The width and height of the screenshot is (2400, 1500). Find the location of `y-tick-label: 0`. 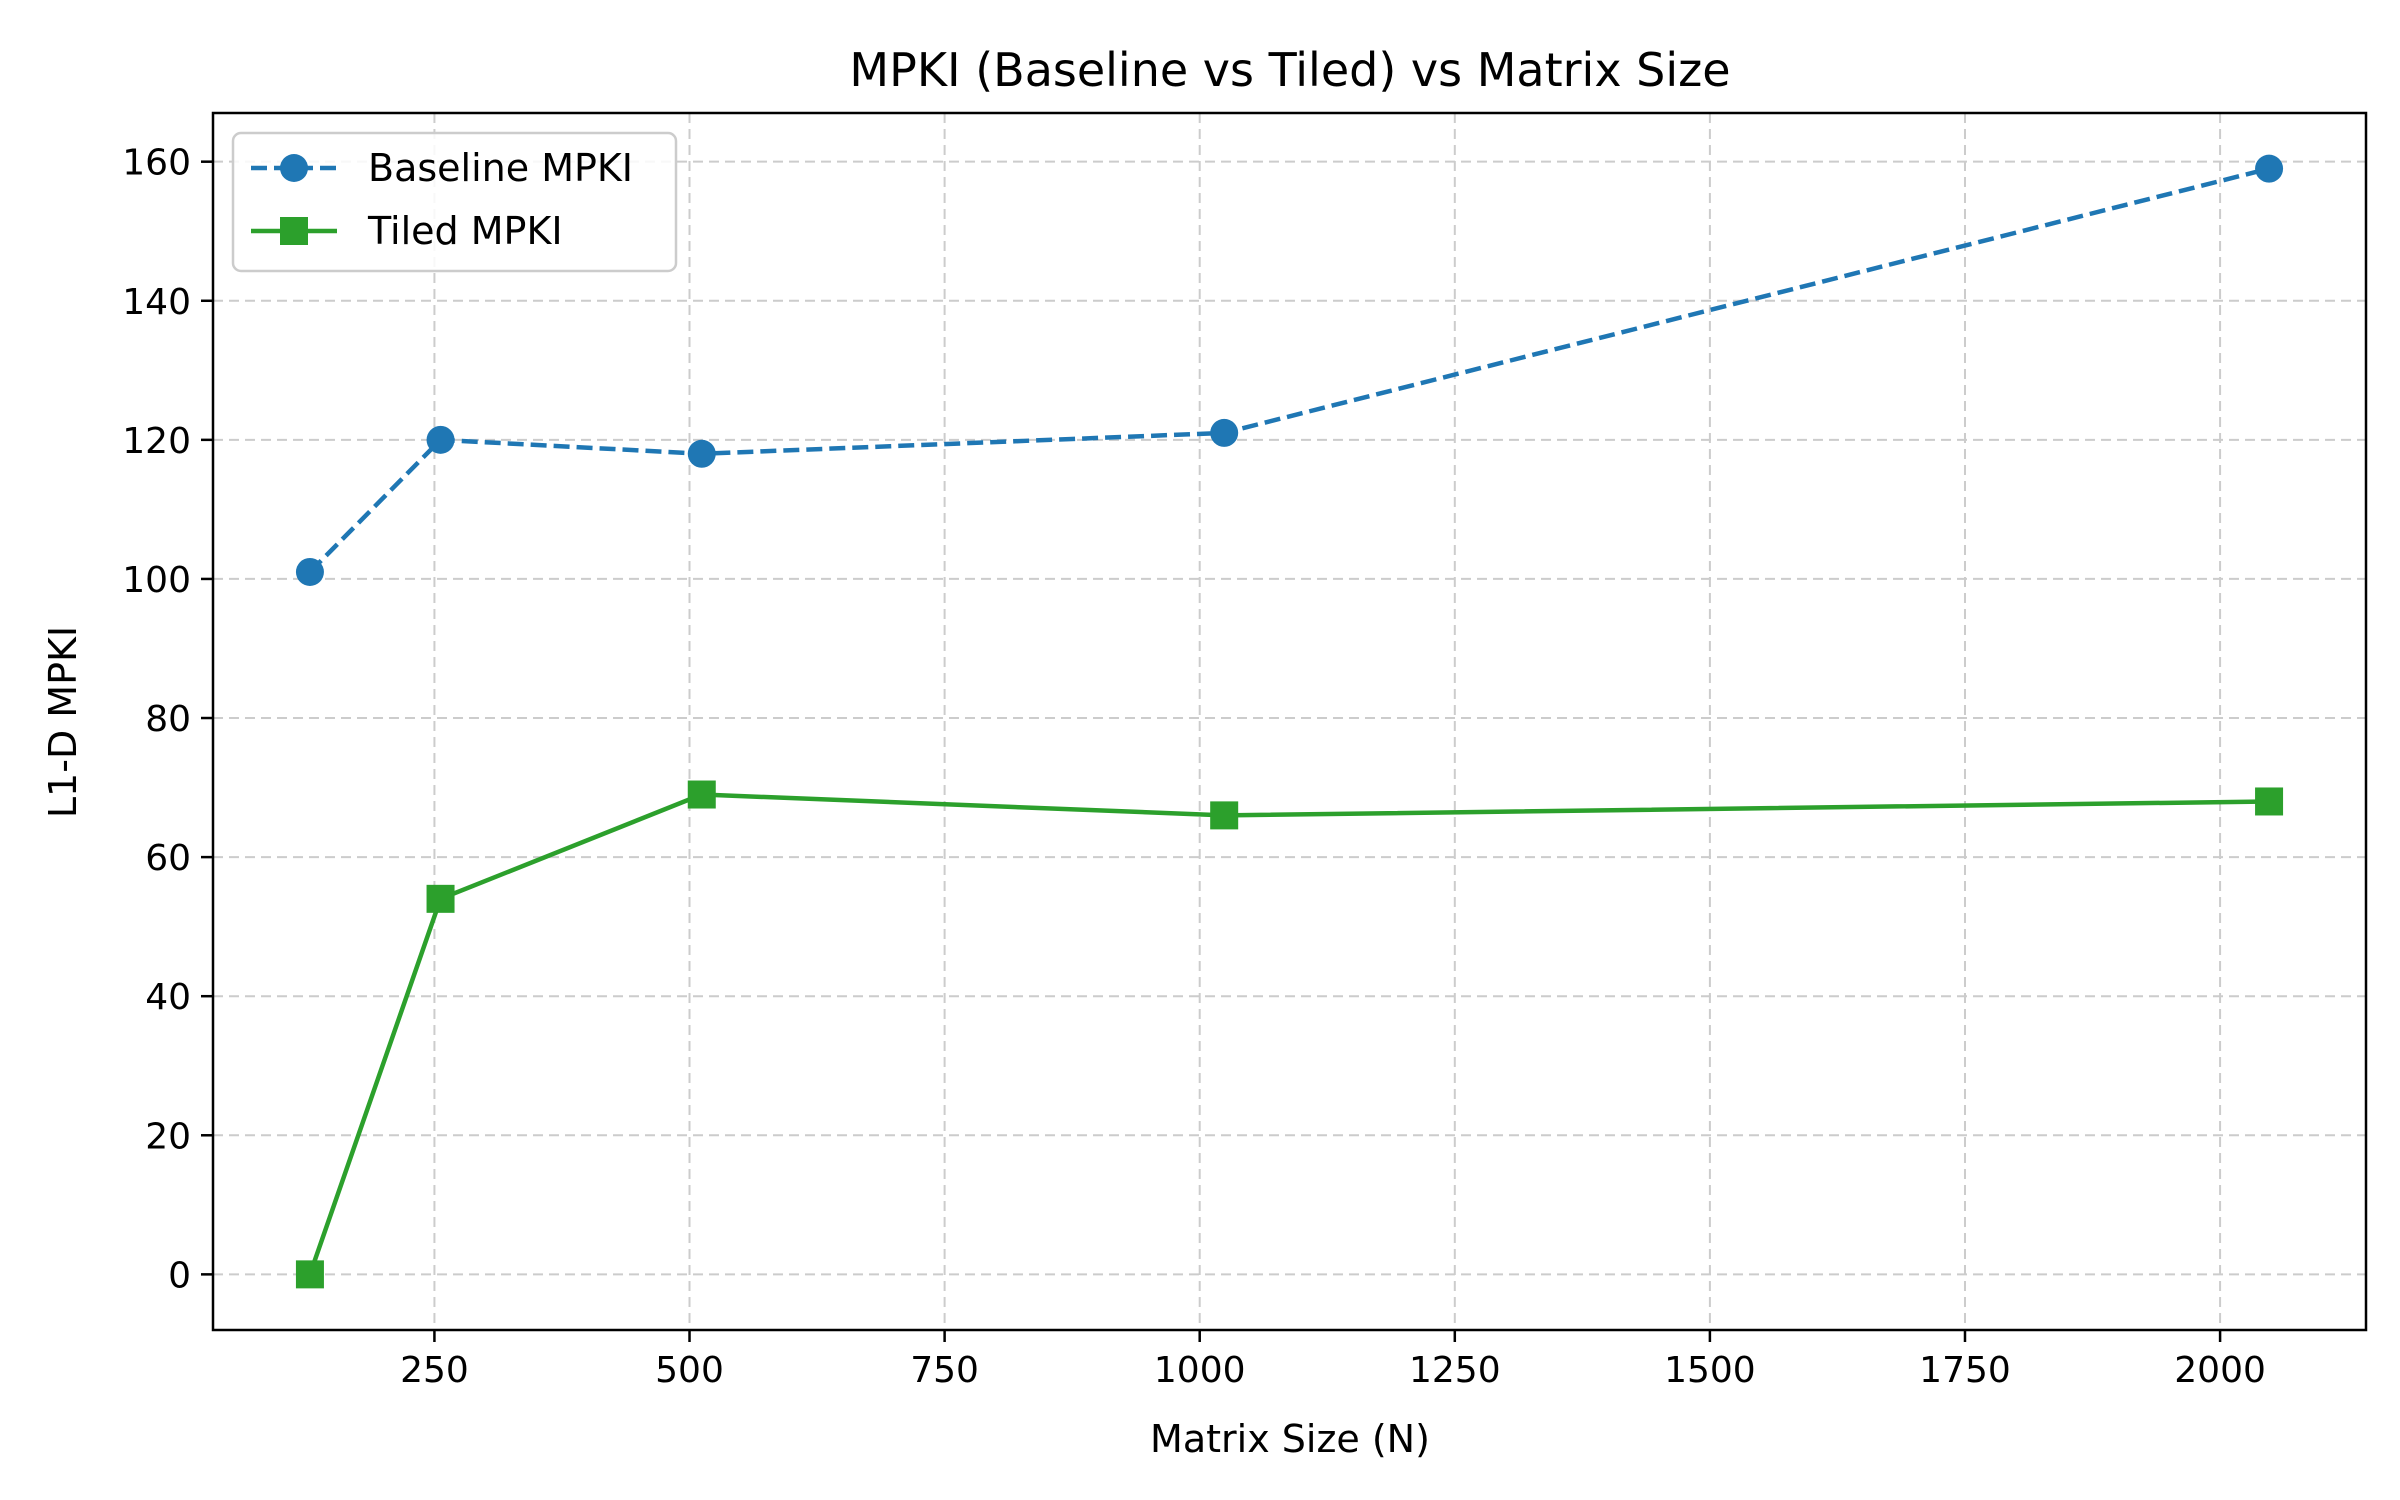

y-tick-label: 0 is located at coordinates (179, 1275).